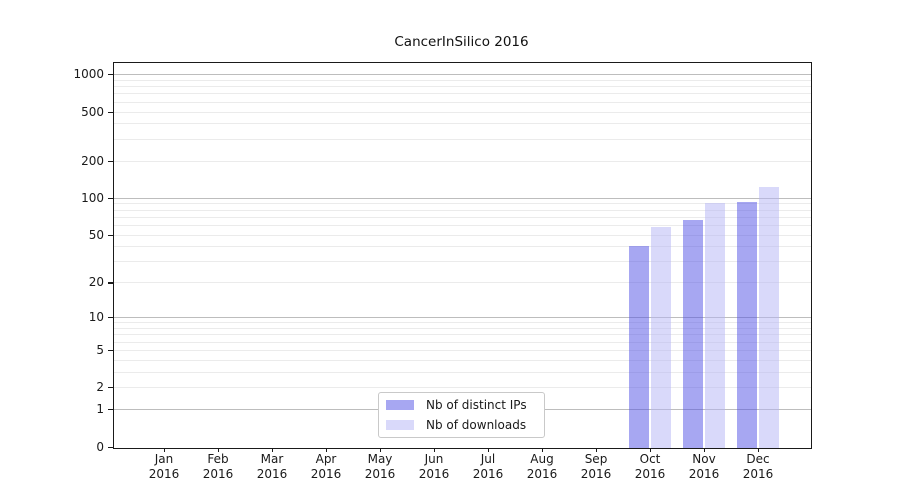  Describe the element at coordinates (461, 415) in the screenshot. I see `legend: Nb of distinct IPs Nb of downloads` at that location.